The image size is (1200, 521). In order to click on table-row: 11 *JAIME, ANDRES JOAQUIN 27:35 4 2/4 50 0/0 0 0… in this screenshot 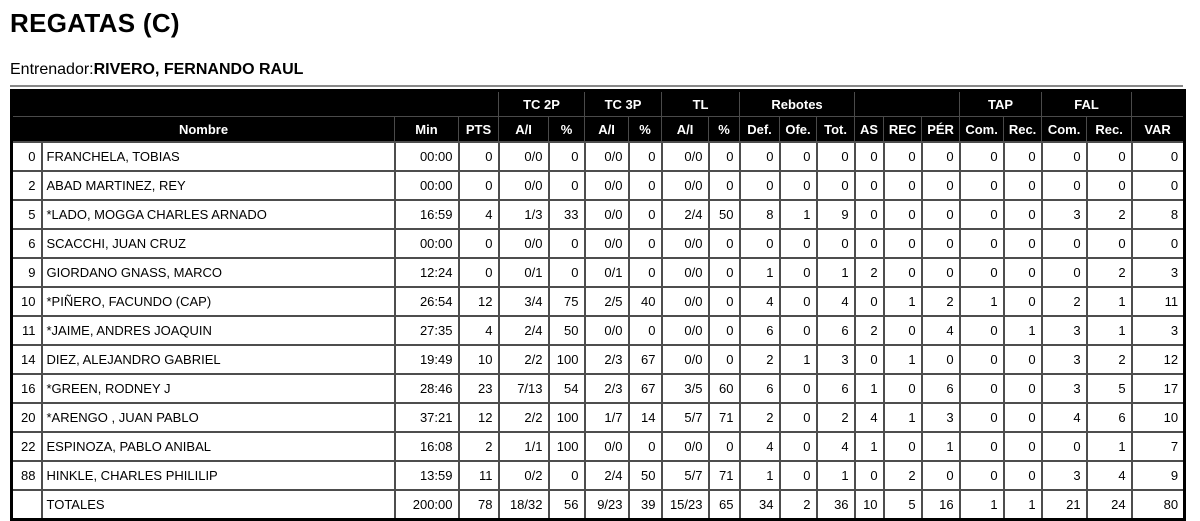, I will do `click(598, 330)`.